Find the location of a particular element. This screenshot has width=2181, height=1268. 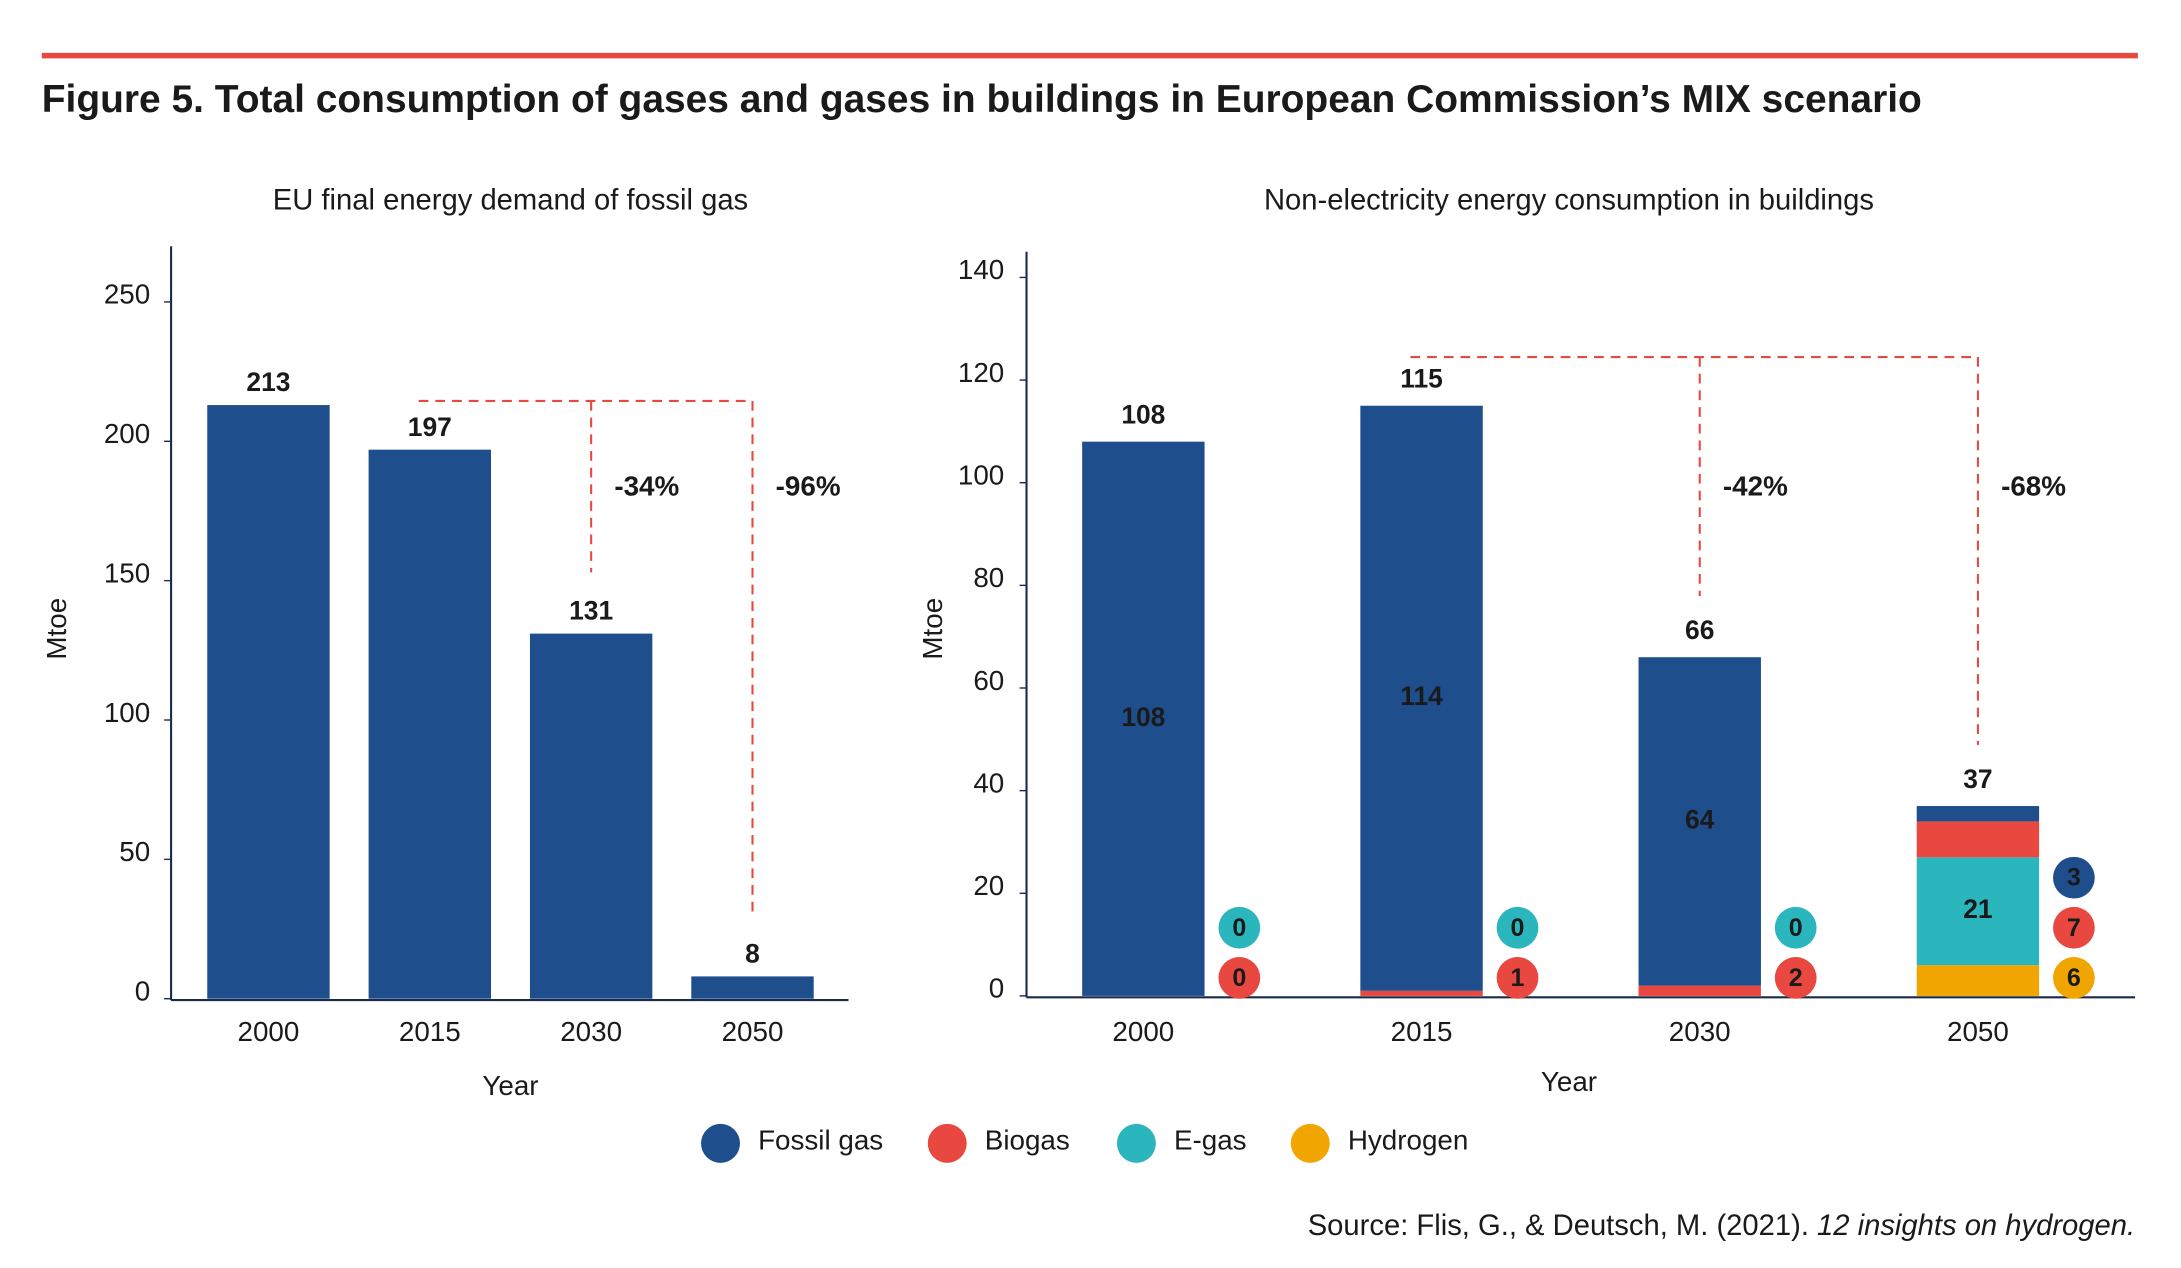

y-tick-label: 200 is located at coordinates (127, 433).